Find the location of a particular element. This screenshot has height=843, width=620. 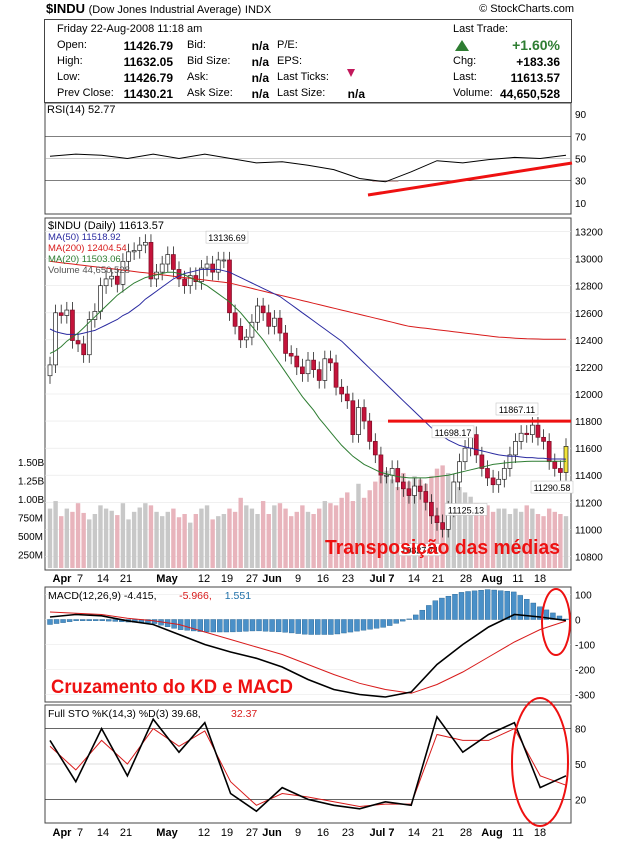

price-y-tick: 12200 is located at coordinates (589, 368).